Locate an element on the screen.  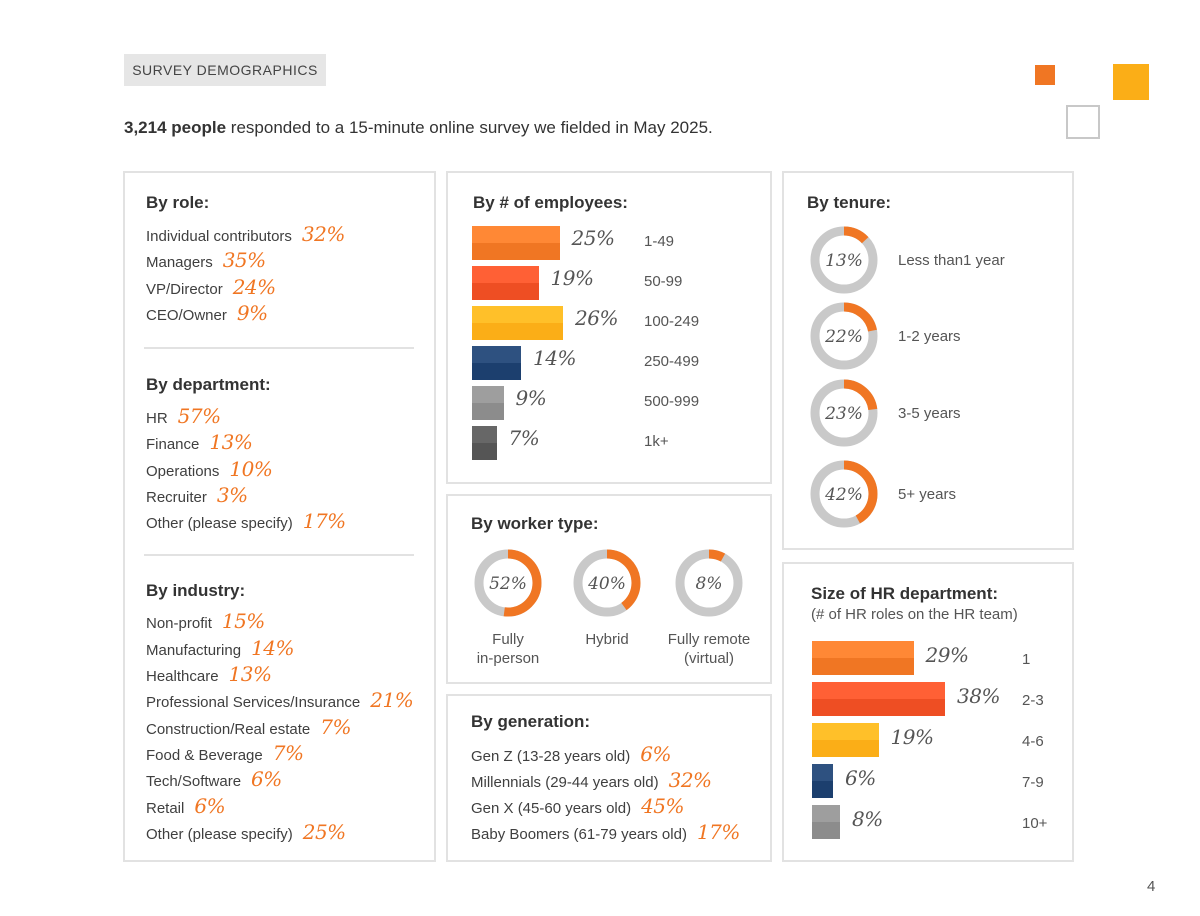
tenure-donut-pct: 22% is located at coordinates (843, 337).